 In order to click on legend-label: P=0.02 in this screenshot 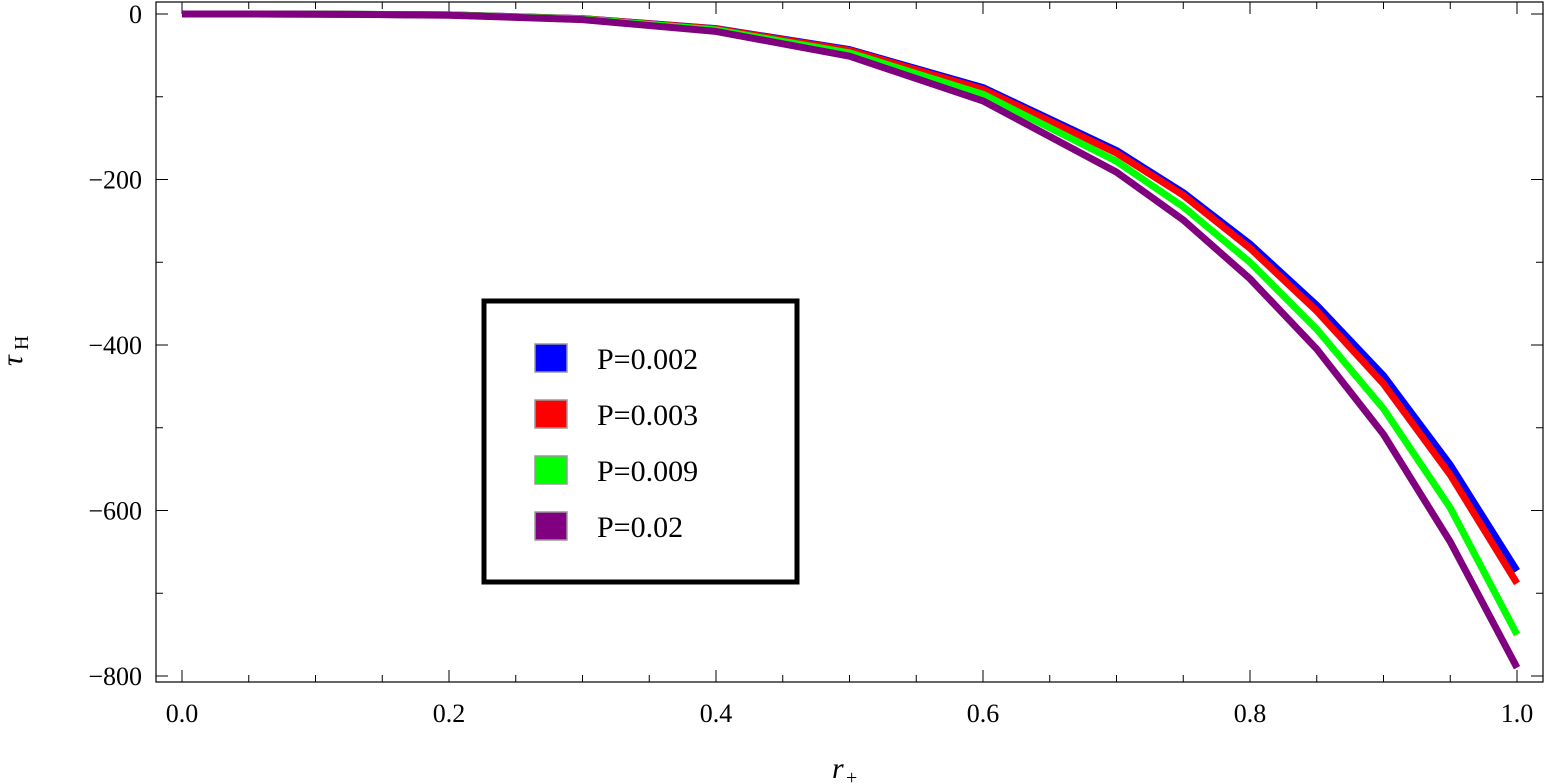, I will do `click(640, 527)`.